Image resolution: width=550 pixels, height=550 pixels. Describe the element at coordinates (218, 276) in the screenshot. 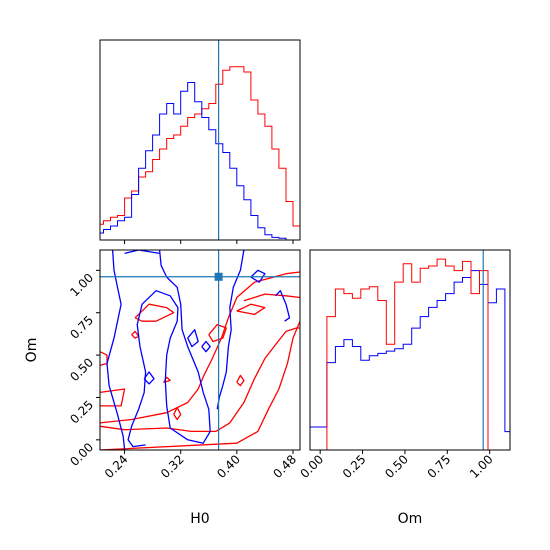

I see `truth-point` at that location.